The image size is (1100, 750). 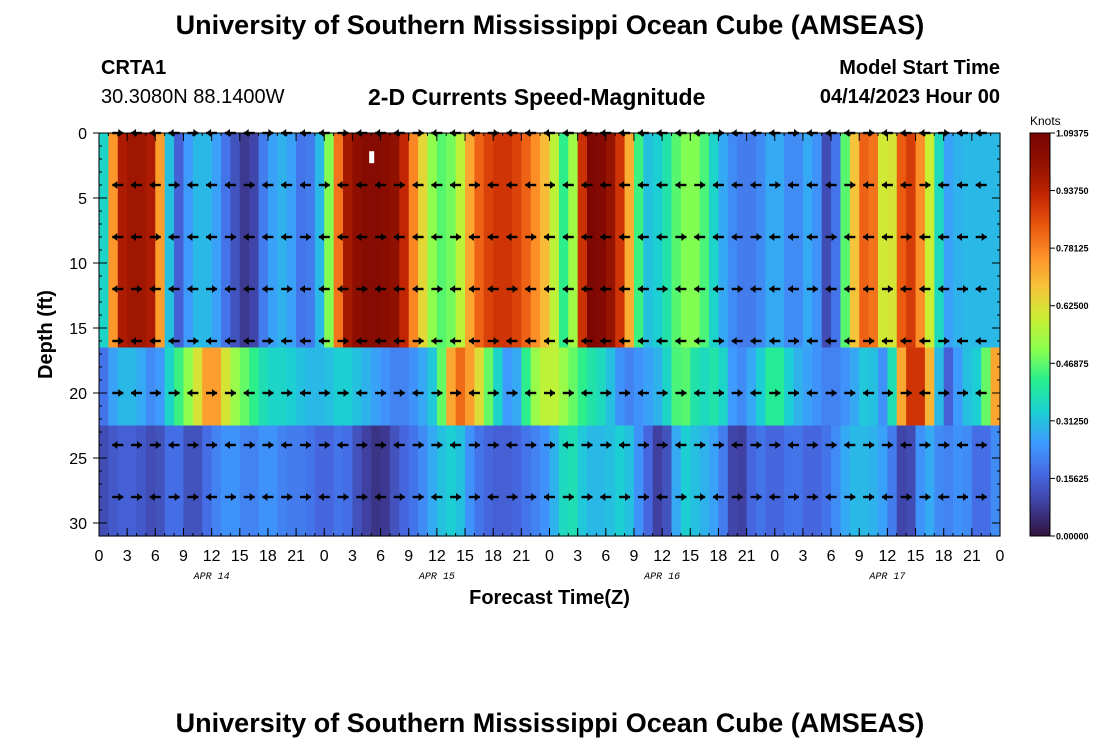 I want to click on chart-subtitle: 2-D Currents Speed-Magnitude, so click(x=537, y=97).